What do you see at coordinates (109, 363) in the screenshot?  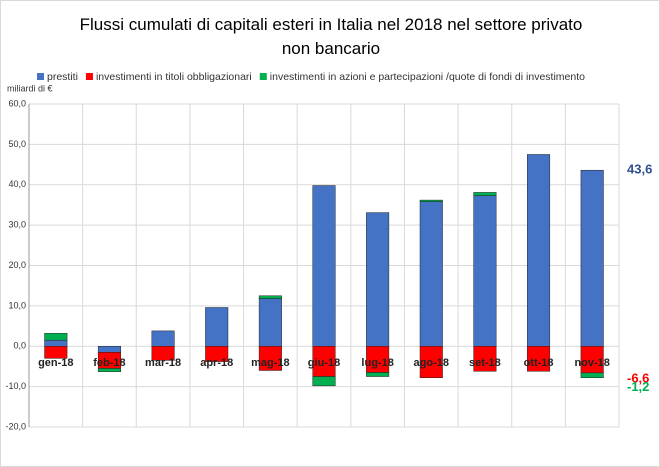 I see `x-tick-label: feb-18` at bounding box center [109, 363].